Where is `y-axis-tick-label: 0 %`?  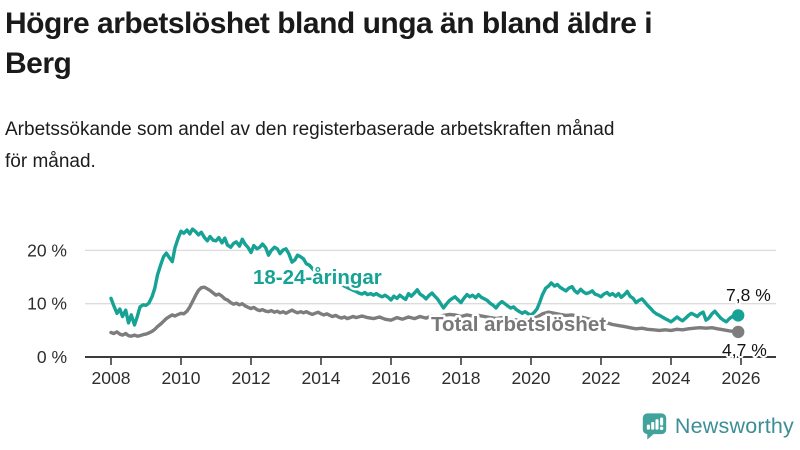
y-axis-tick-label: 0 % is located at coordinates (52, 357).